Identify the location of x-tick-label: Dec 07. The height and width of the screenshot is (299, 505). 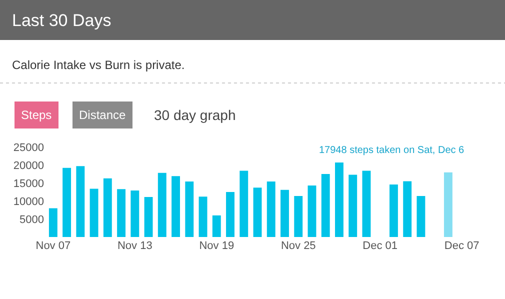
(462, 246).